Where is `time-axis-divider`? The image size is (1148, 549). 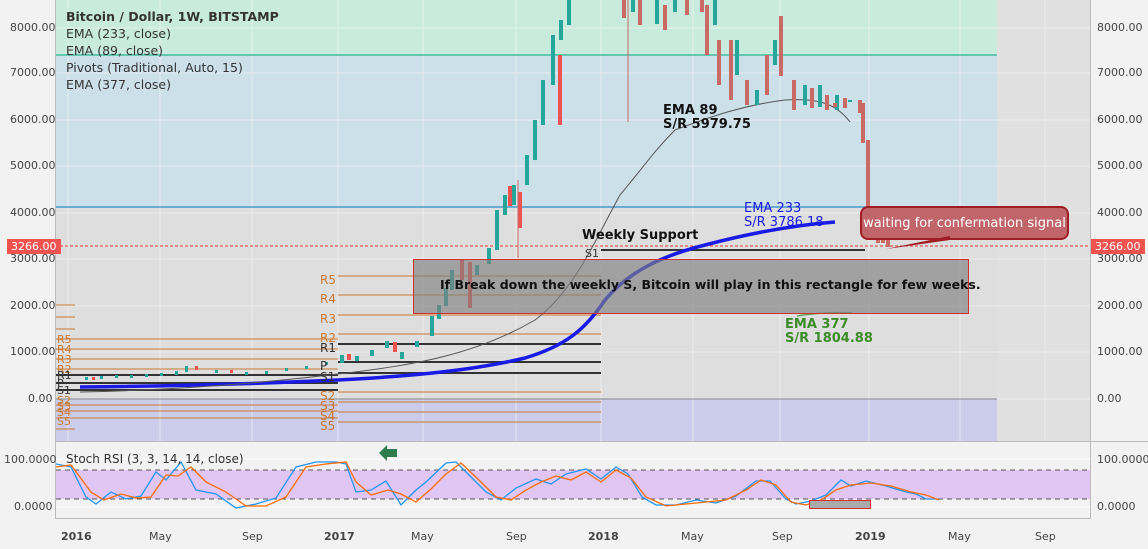 time-axis-divider is located at coordinates (573, 518).